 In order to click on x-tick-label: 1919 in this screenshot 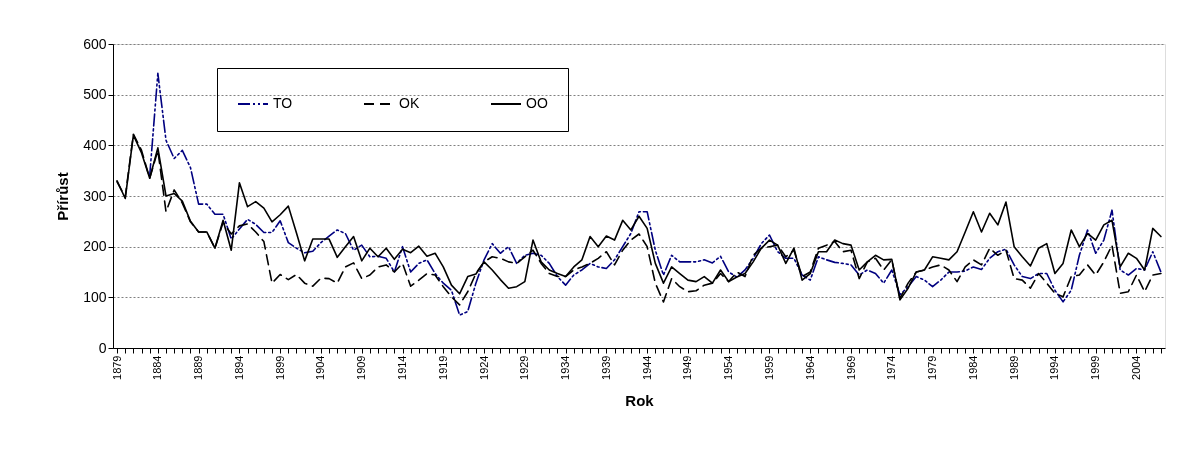, I will do `click(442, 367)`.